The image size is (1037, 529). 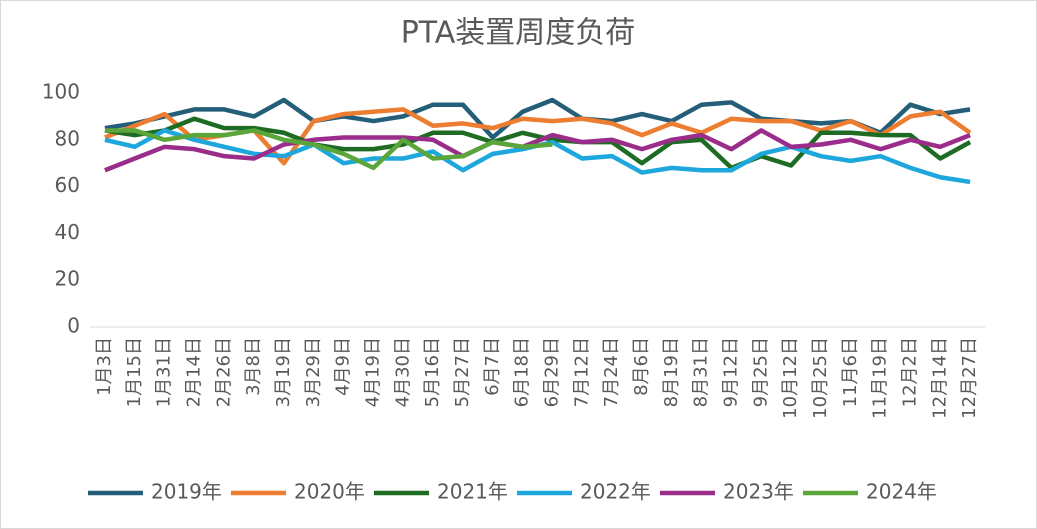 I want to click on x-tick-label: 12月14日, so click(x=939, y=378).